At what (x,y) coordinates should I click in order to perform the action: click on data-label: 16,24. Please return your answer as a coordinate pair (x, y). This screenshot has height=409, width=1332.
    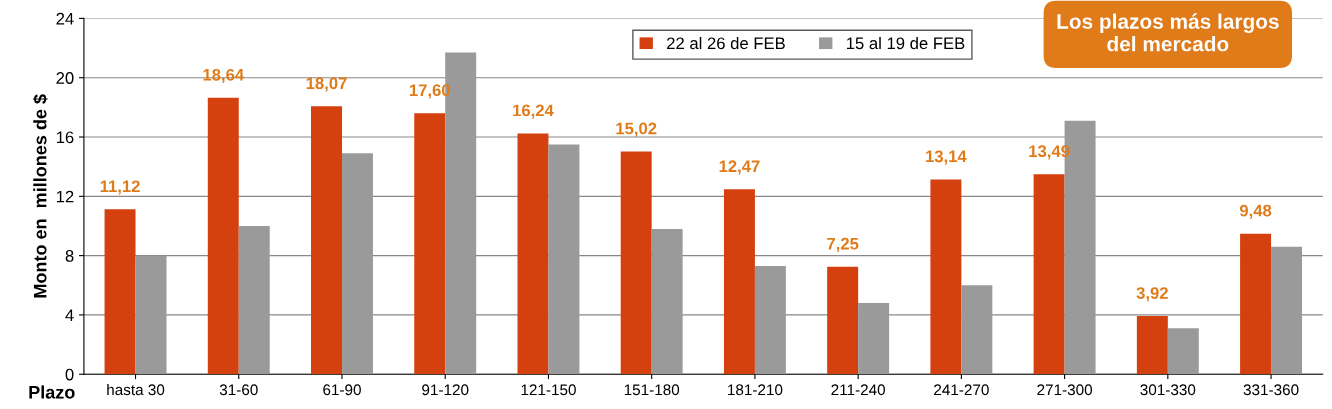
    Looking at the image, I should click on (533, 111).